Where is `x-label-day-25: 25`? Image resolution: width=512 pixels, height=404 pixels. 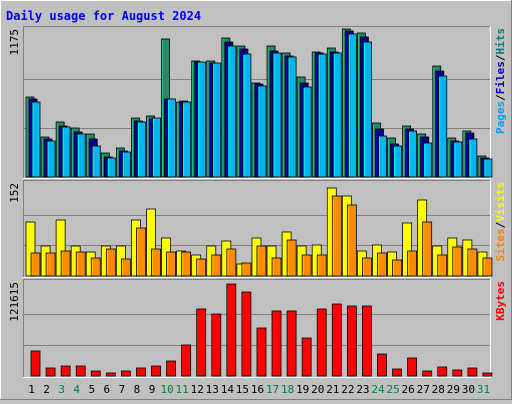
x-label-day-25: 25 is located at coordinates (392, 389).